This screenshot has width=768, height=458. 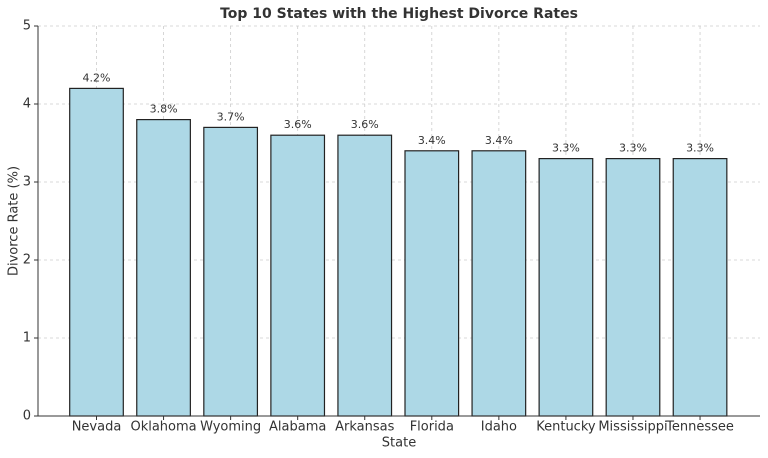 I want to click on x-tick-label: Arkansas, so click(x=364, y=427).